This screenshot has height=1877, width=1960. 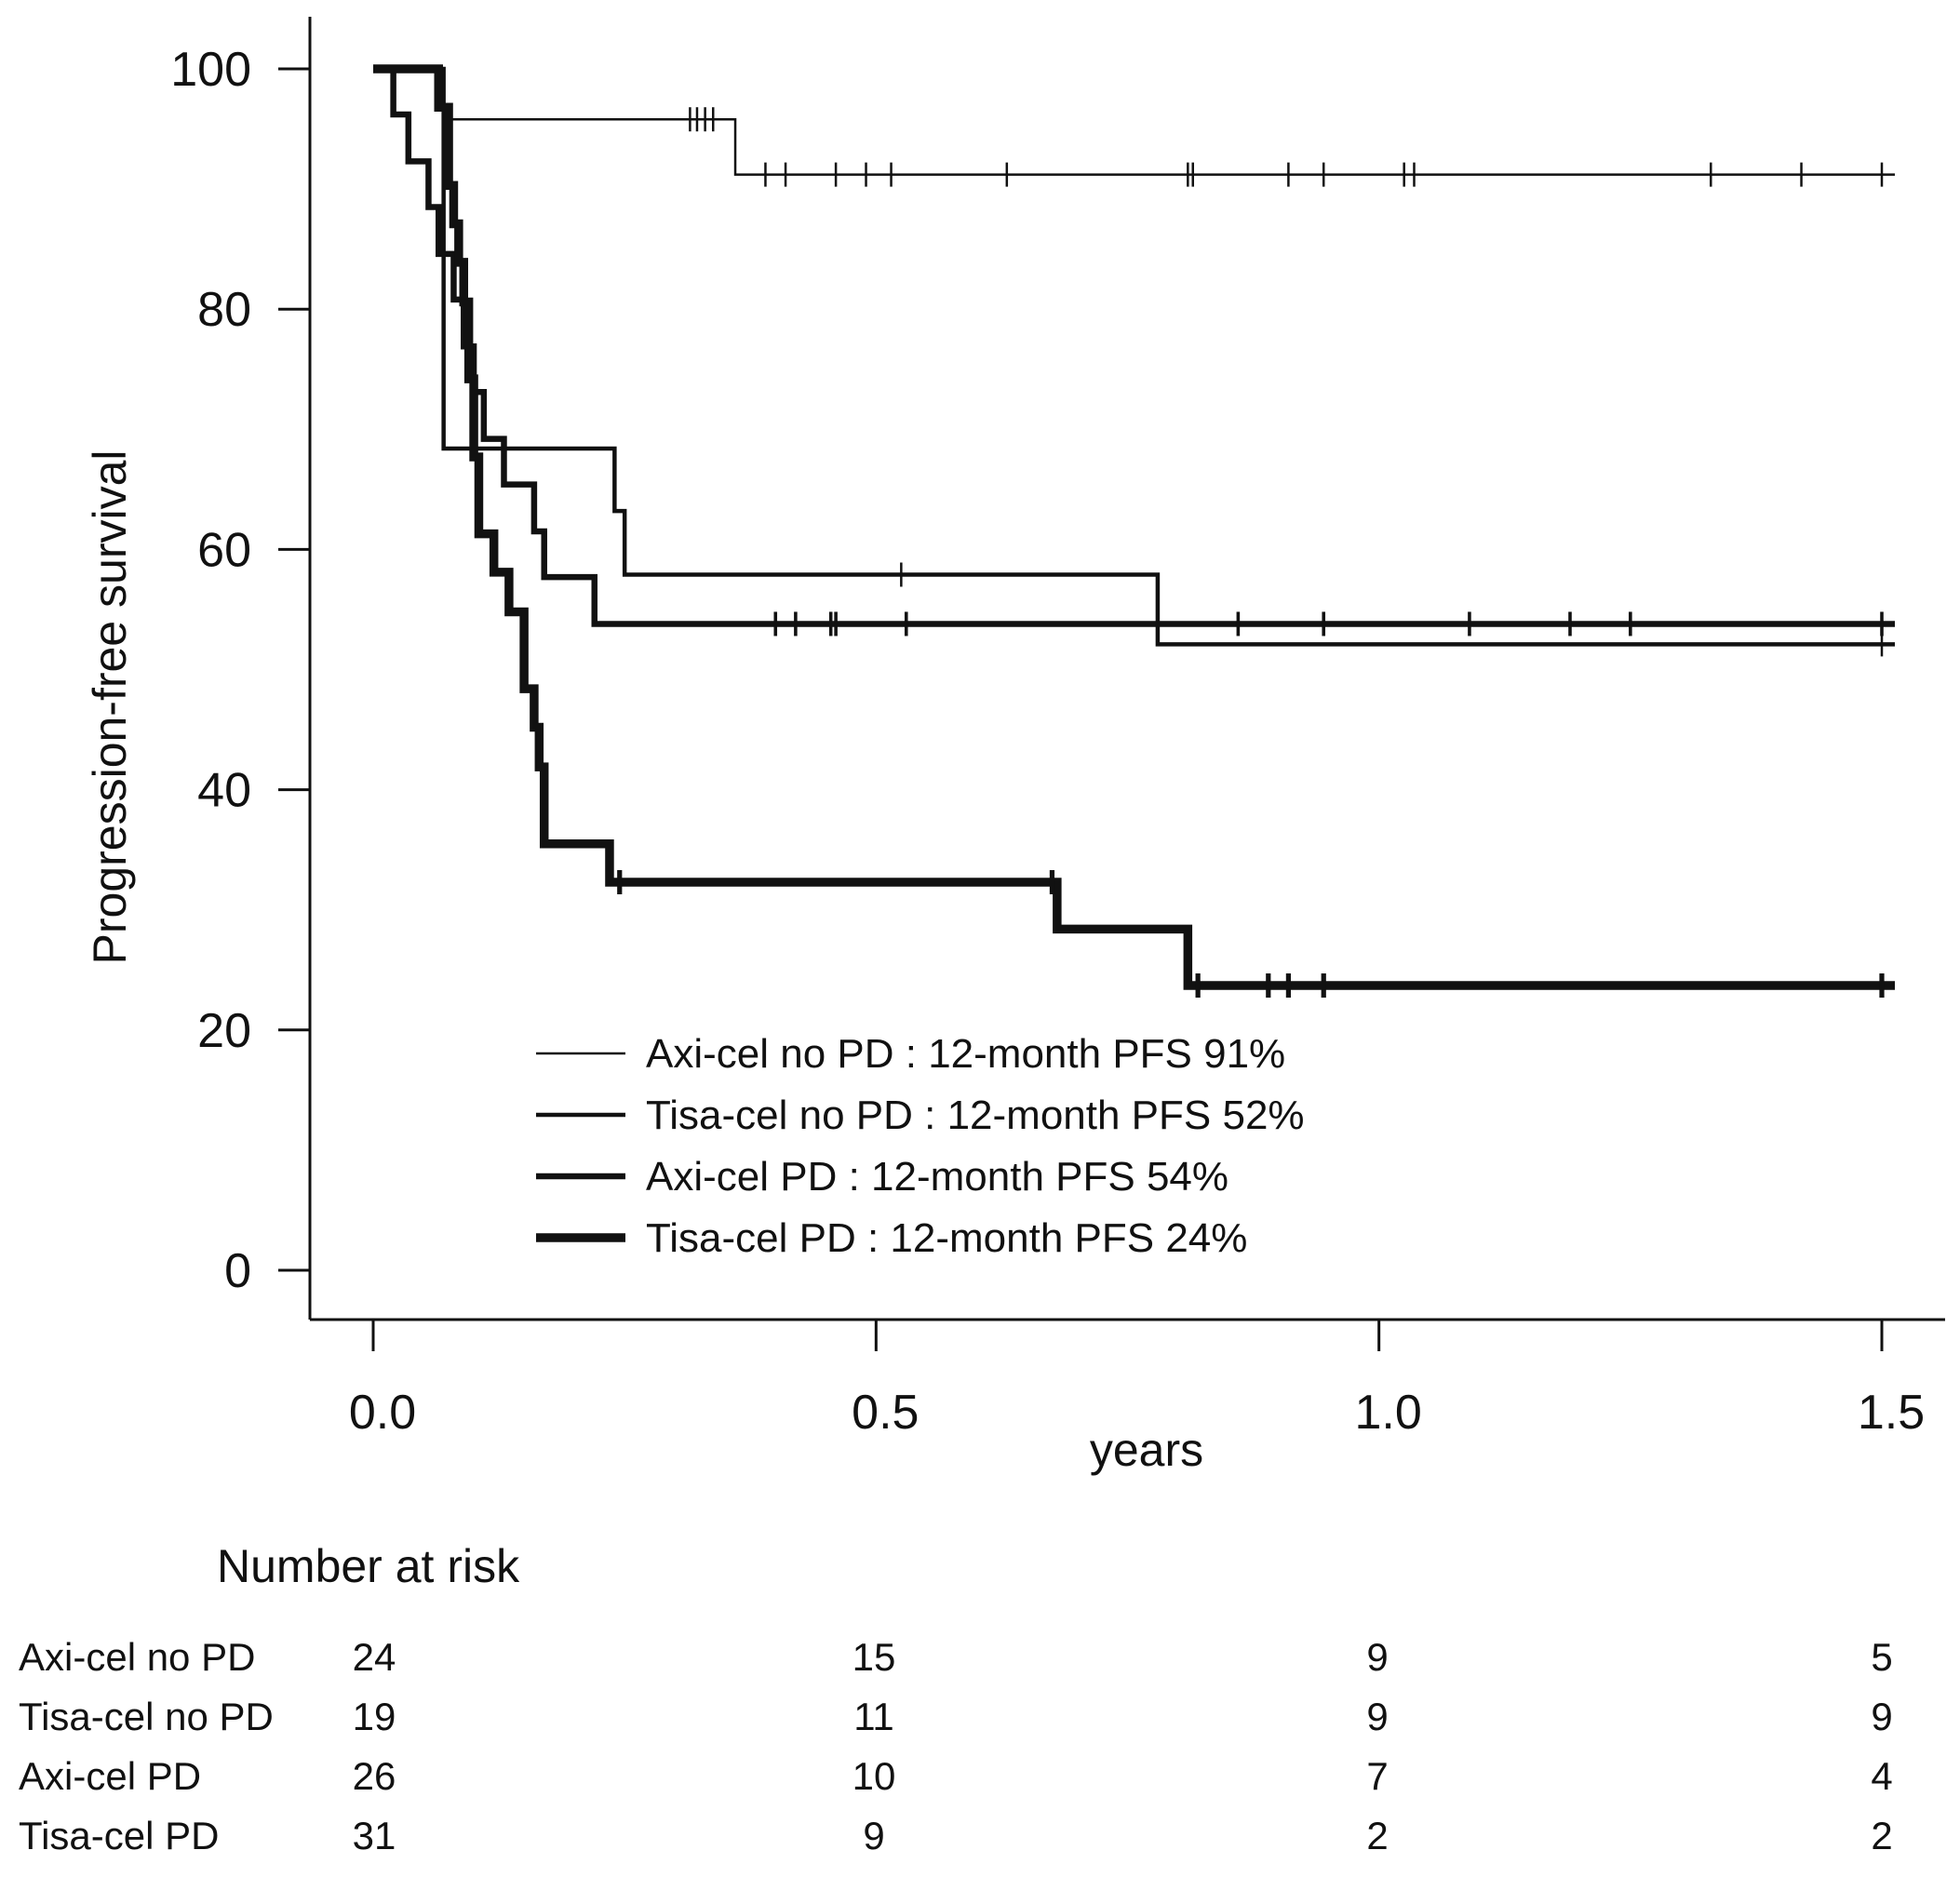 What do you see at coordinates (1146, 1450) in the screenshot?
I see `x-axis-title: years` at bounding box center [1146, 1450].